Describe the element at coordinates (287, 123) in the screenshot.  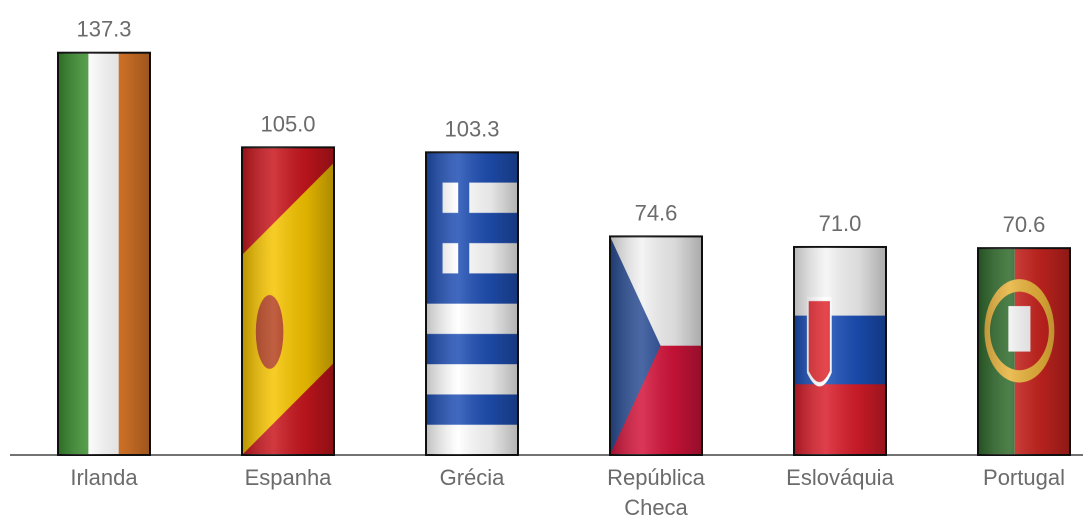
I see `value-label: 105.0` at that location.